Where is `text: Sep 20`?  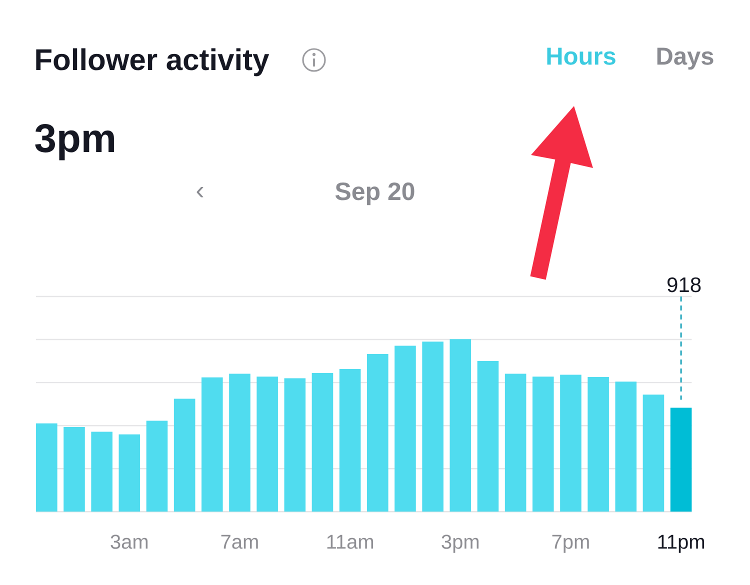
text: Sep 20 is located at coordinates (374, 194).